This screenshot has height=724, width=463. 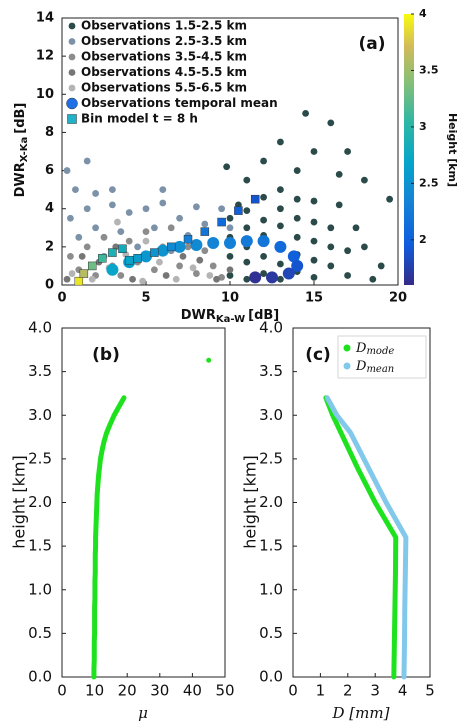 I want to click on legend-label: Observations 5.5-6.5 km, so click(x=164, y=88).